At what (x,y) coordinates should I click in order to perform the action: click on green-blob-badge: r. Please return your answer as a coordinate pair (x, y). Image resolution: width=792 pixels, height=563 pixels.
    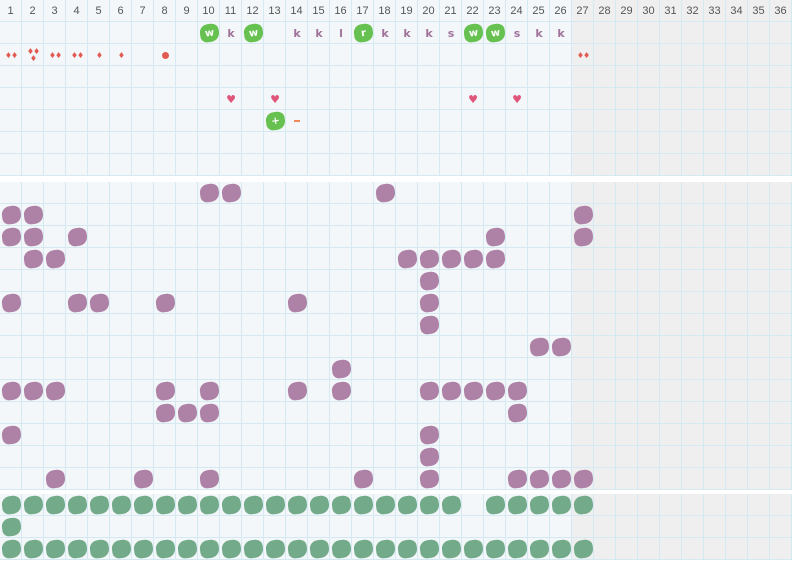
    Looking at the image, I should click on (363, 33).